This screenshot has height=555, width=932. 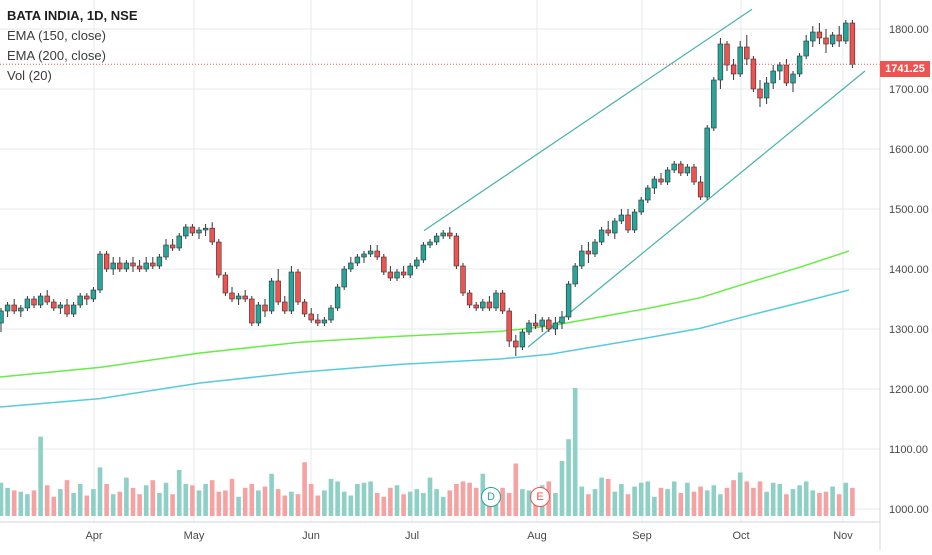 I want to click on last-price-label: 1741.25, so click(x=905, y=69).